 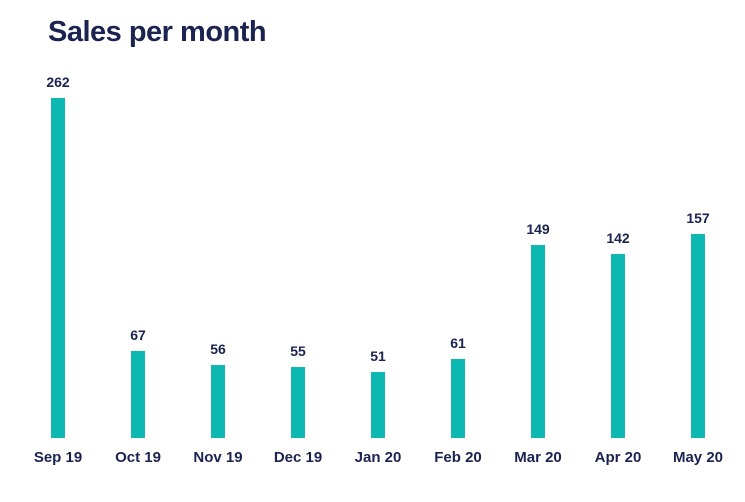 I want to click on bar-column: 142 Apr 20, so click(x=618, y=264).